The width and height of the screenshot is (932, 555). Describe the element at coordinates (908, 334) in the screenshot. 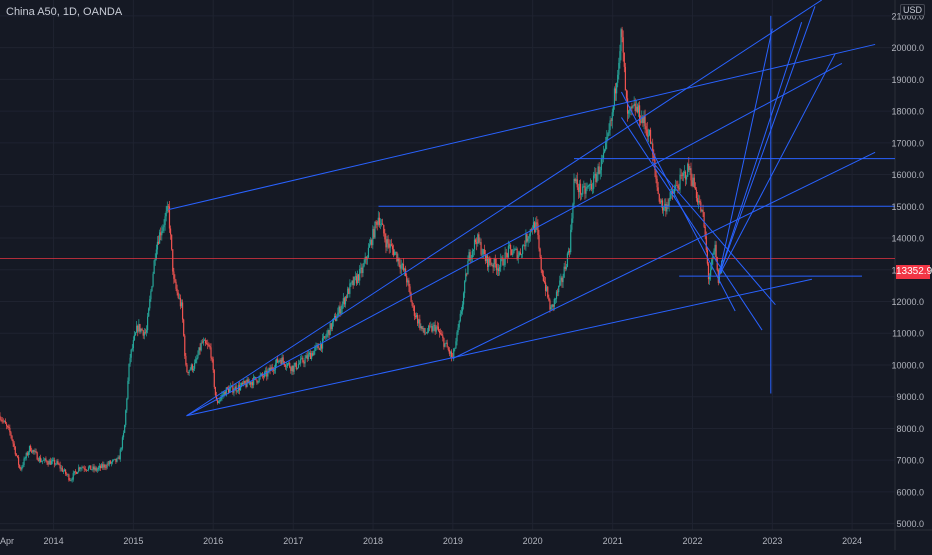

I see `price-tick-label: 11000.0` at that location.